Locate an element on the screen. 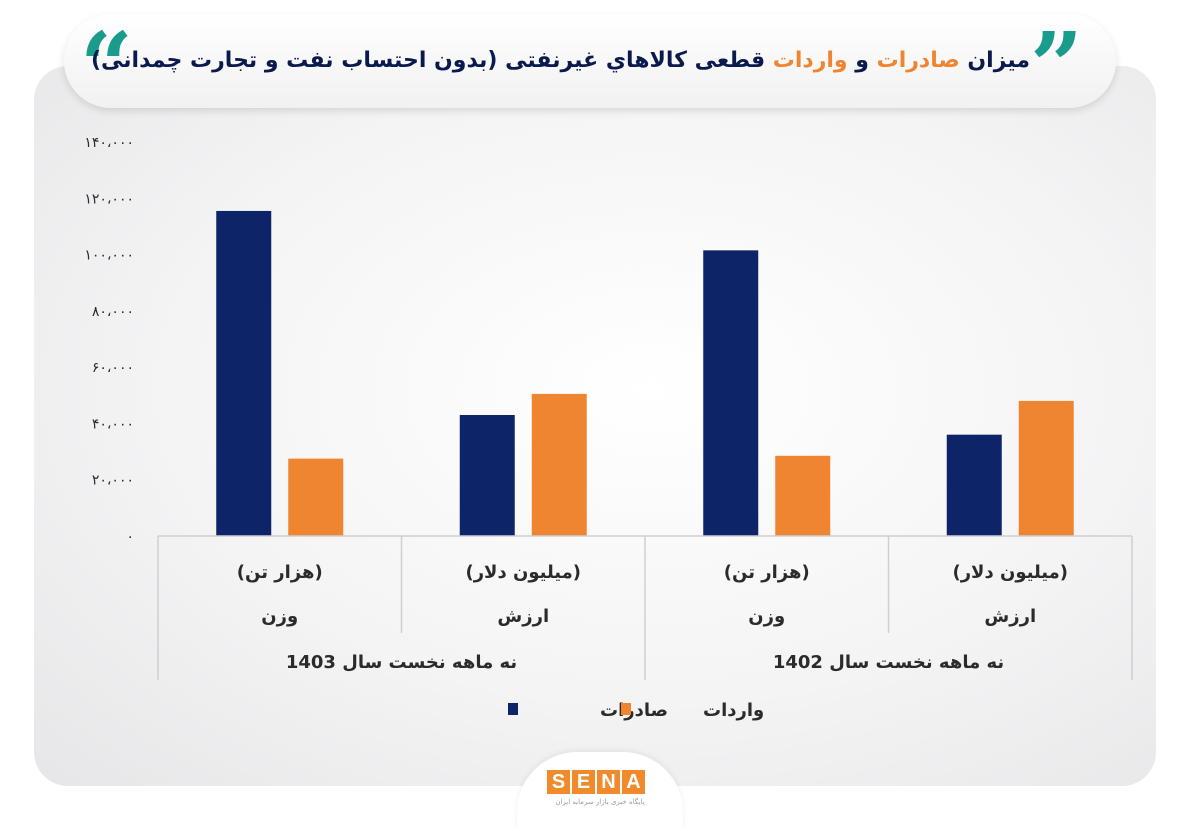 Image resolution: width=1200 pixels, height=831 pixels. logo-letter: A is located at coordinates (633, 782).